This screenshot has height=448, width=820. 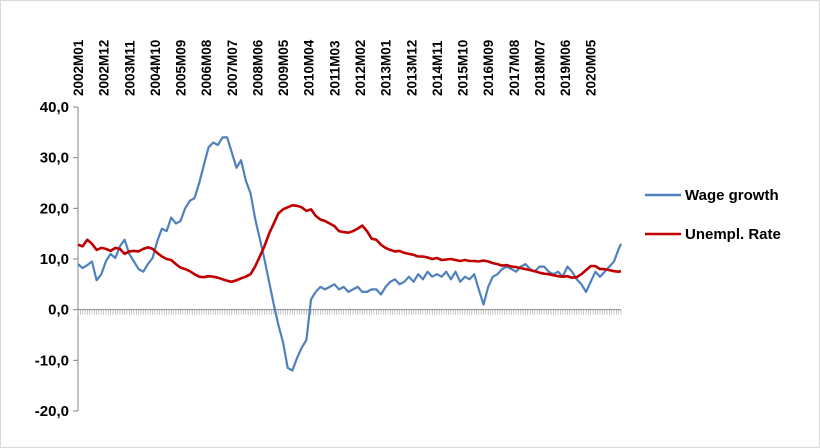 I want to click on y-tick-label: -10,0, so click(x=52, y=360).